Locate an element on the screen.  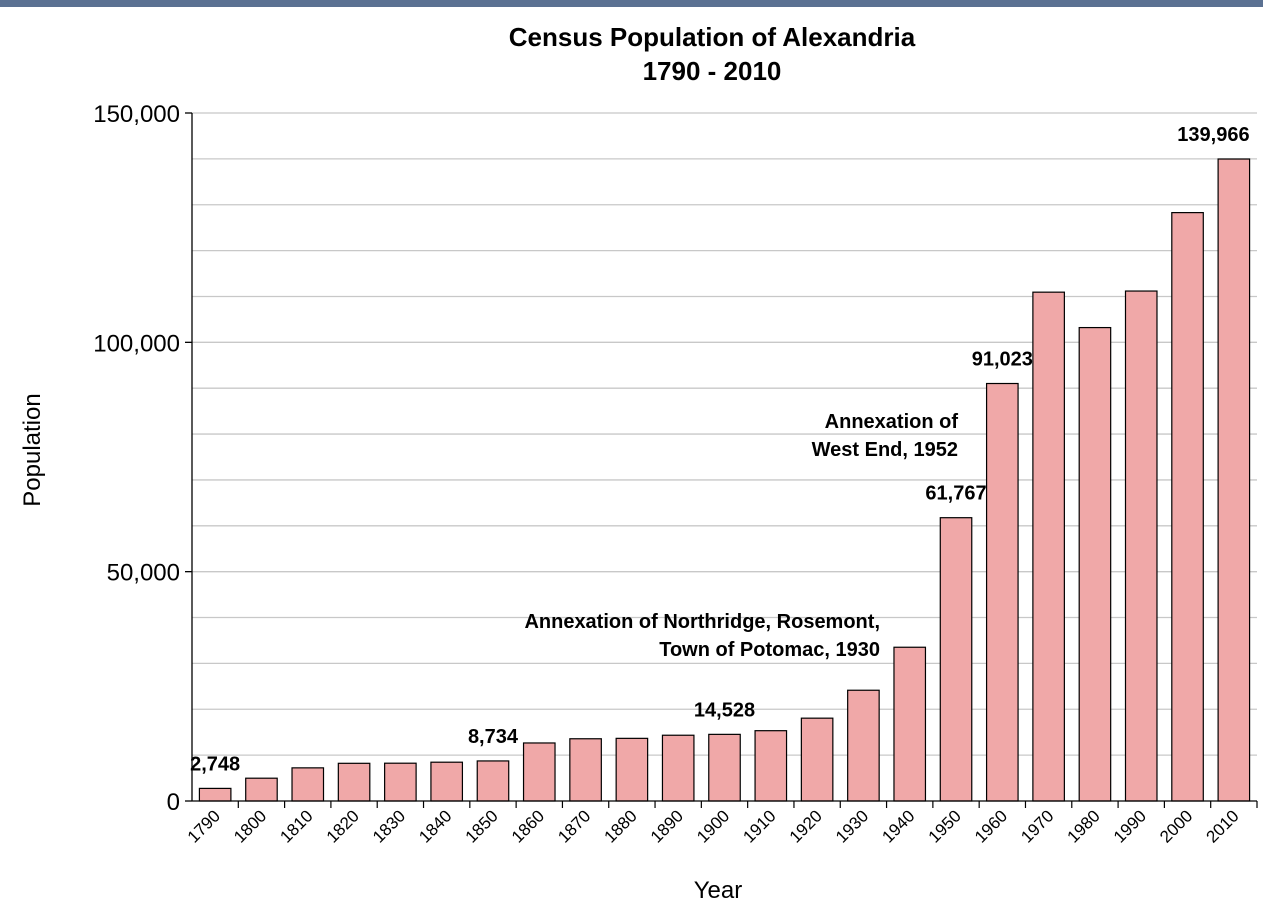
x-tick-label-1800: 1800 is located at coordinates (250, 826).